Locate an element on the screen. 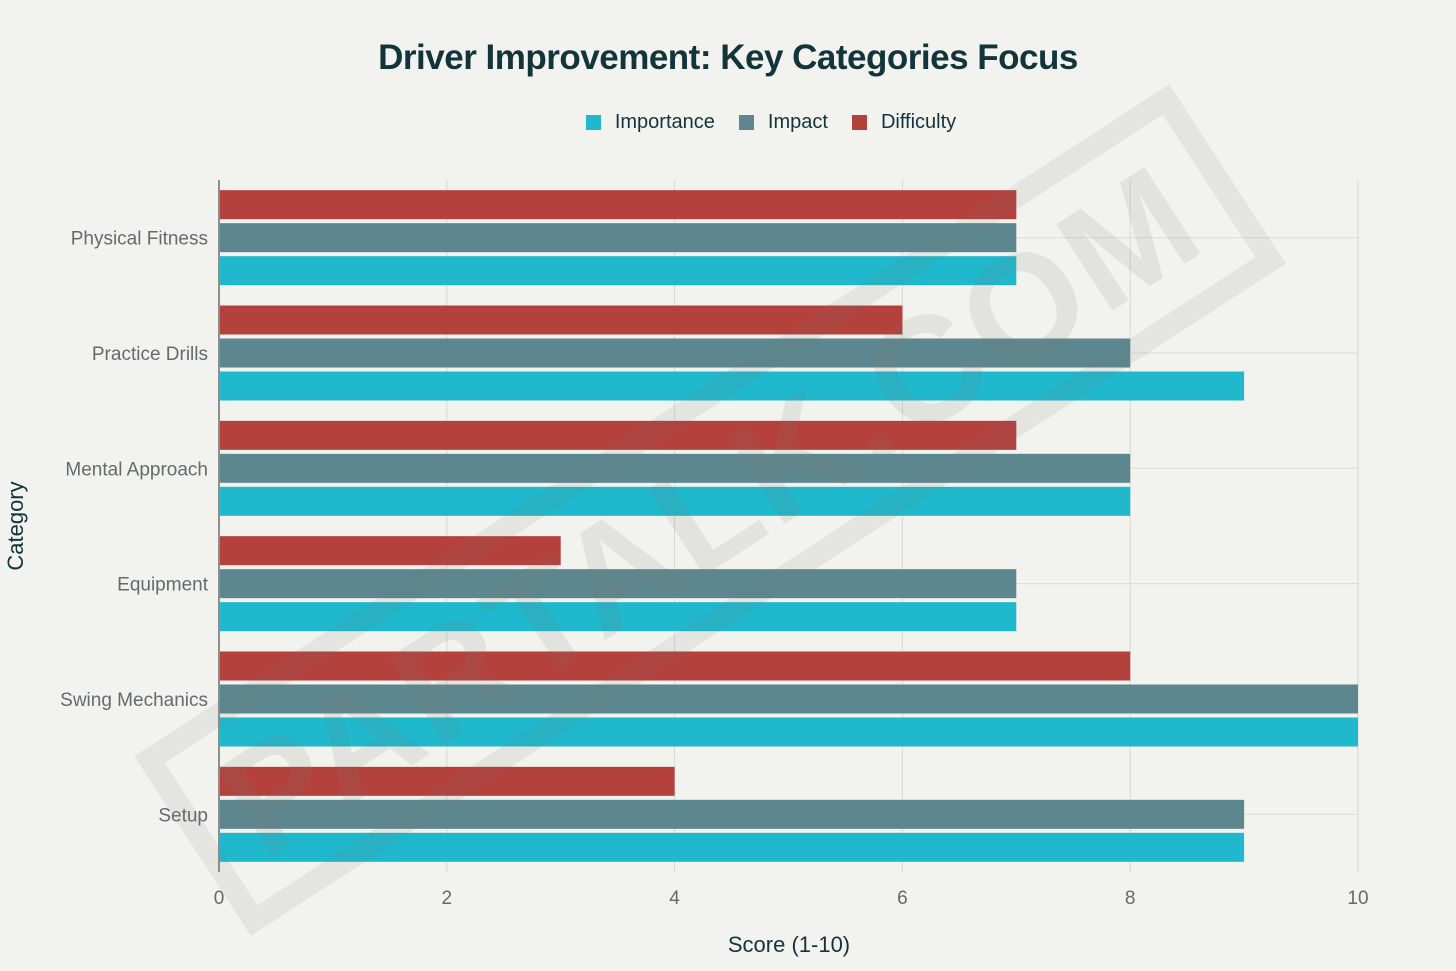 This screenshot has height=971, width=1456. bar-impact-swing-mechanics is located at coordinates (789, 699).